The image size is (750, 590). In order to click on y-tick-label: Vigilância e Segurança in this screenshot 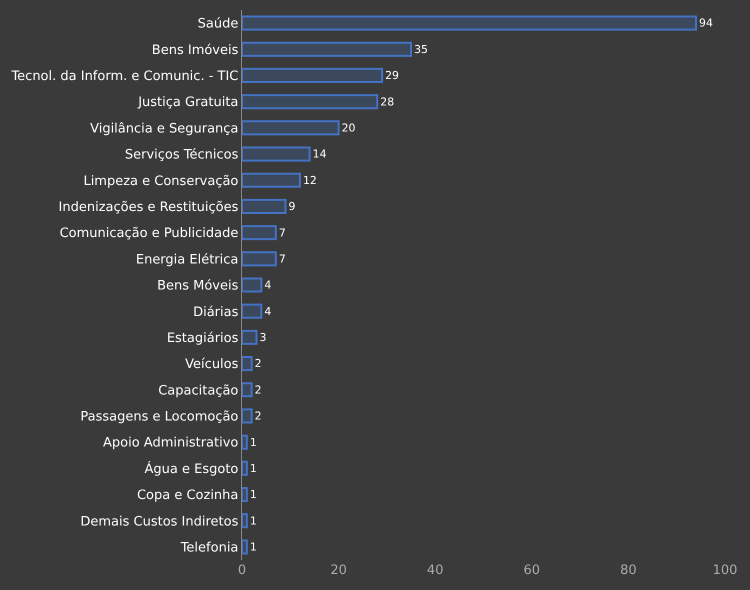, I will do `click(164, 128)`.